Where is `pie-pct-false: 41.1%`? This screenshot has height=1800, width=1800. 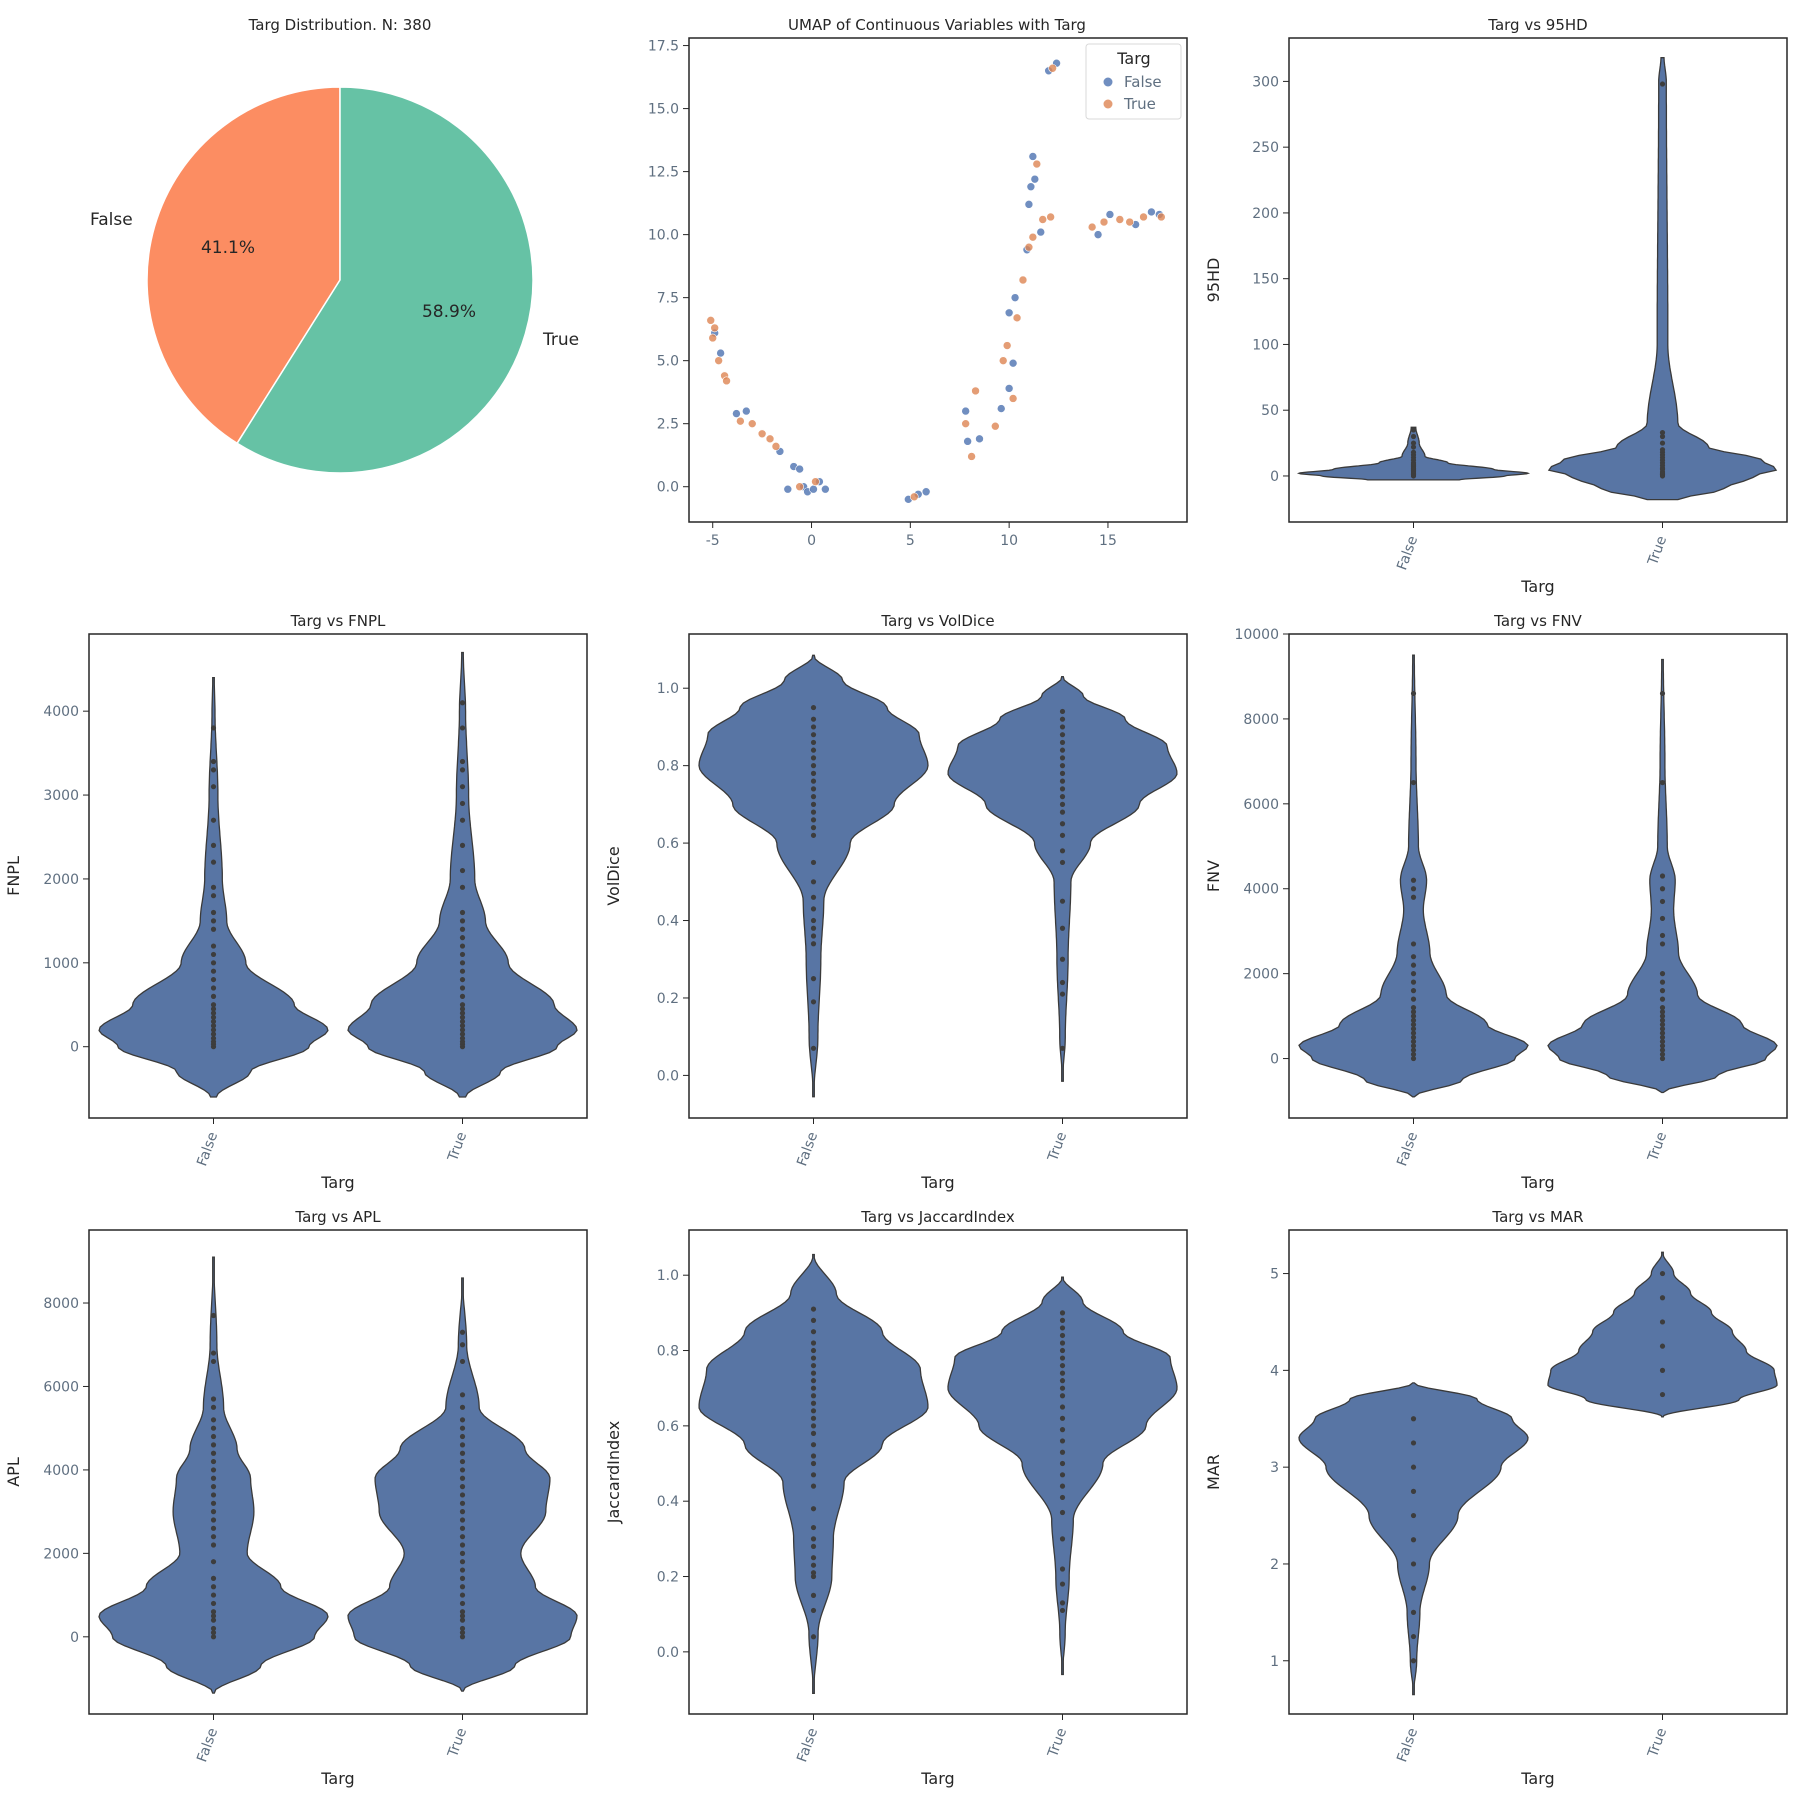
pie-pct-false: 41.1% is located at coordinates (228, 248).